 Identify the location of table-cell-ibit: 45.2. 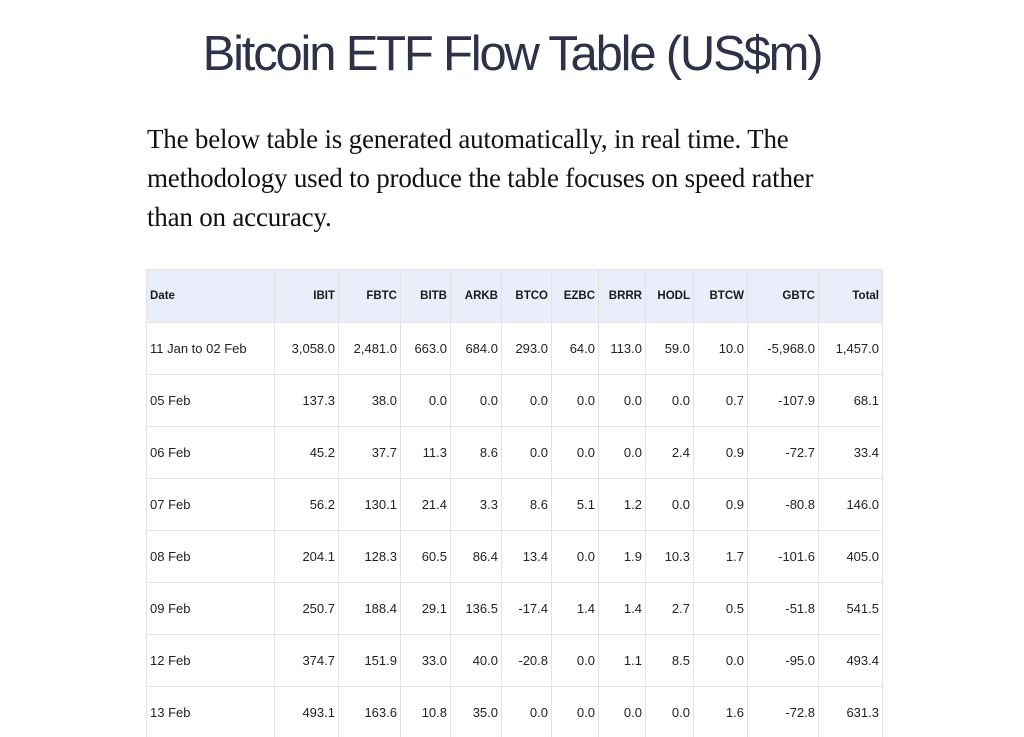
(306, 452).